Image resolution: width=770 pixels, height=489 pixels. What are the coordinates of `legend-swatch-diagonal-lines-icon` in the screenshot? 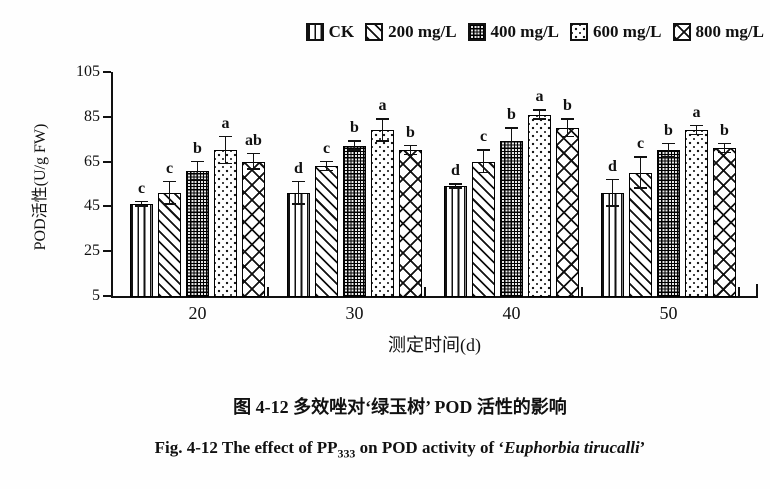 It's located at (374, 32).